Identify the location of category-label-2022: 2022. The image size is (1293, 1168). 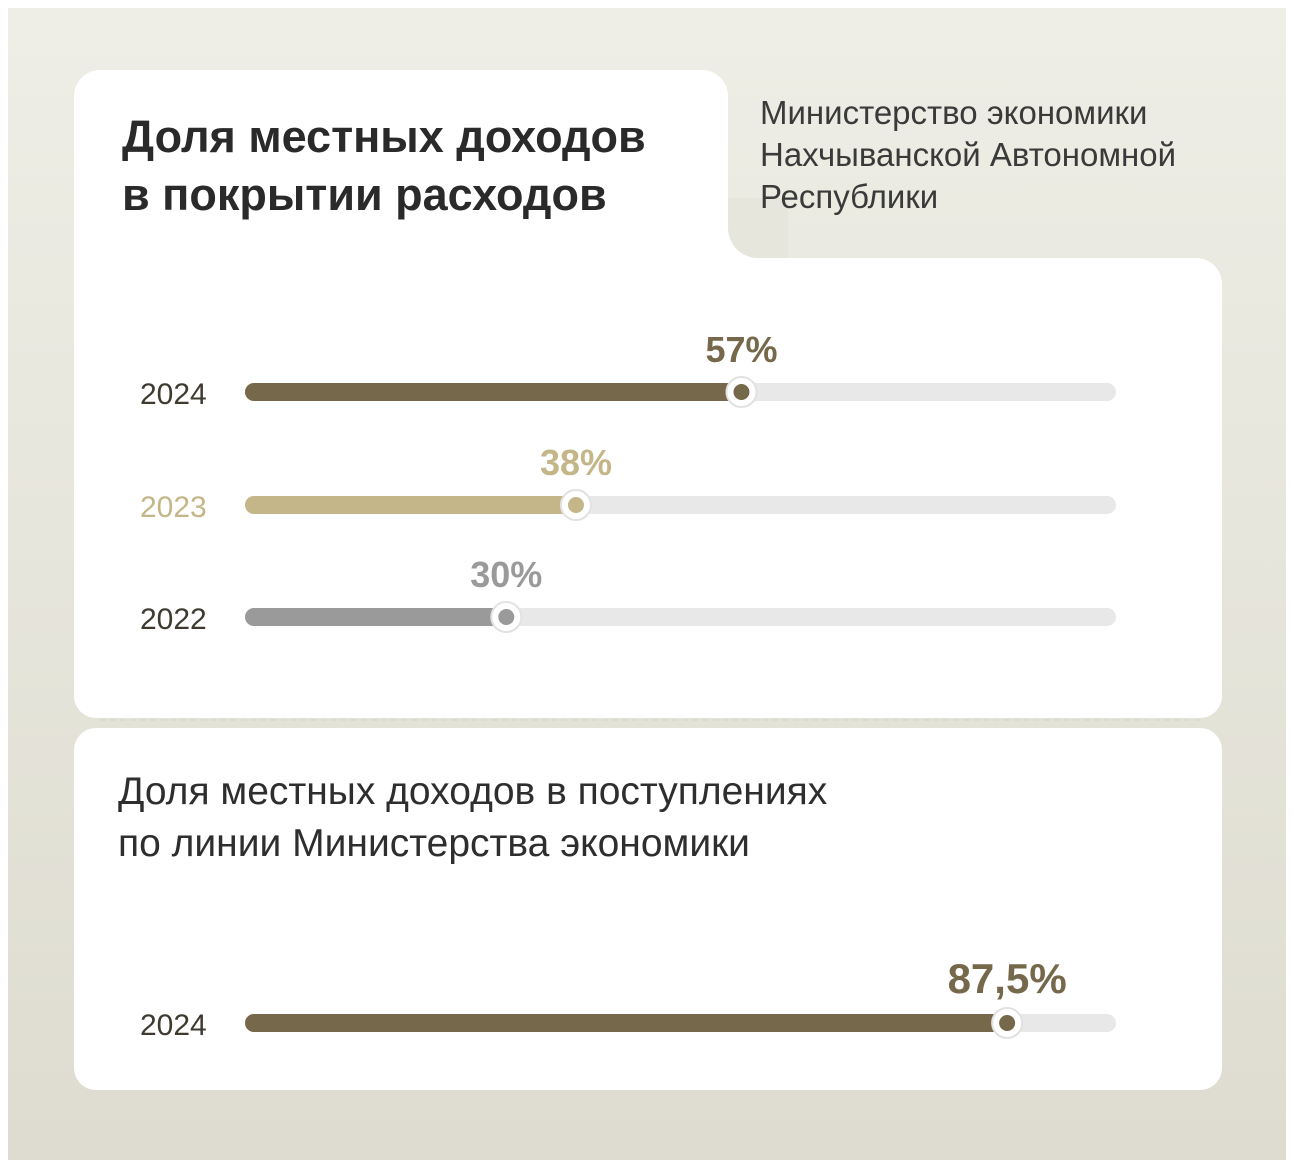
(173, 619).